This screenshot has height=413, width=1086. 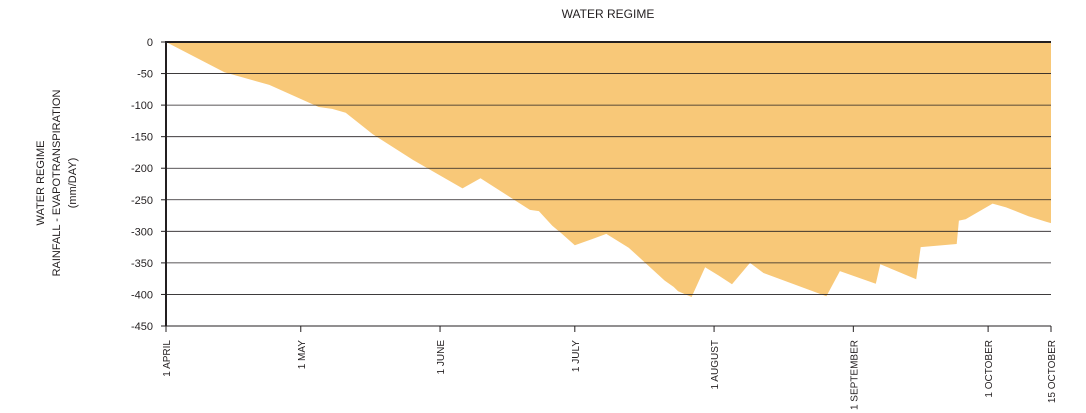 I want to click on x-tick-label: 1 JULY, so click(x=576, y=356).